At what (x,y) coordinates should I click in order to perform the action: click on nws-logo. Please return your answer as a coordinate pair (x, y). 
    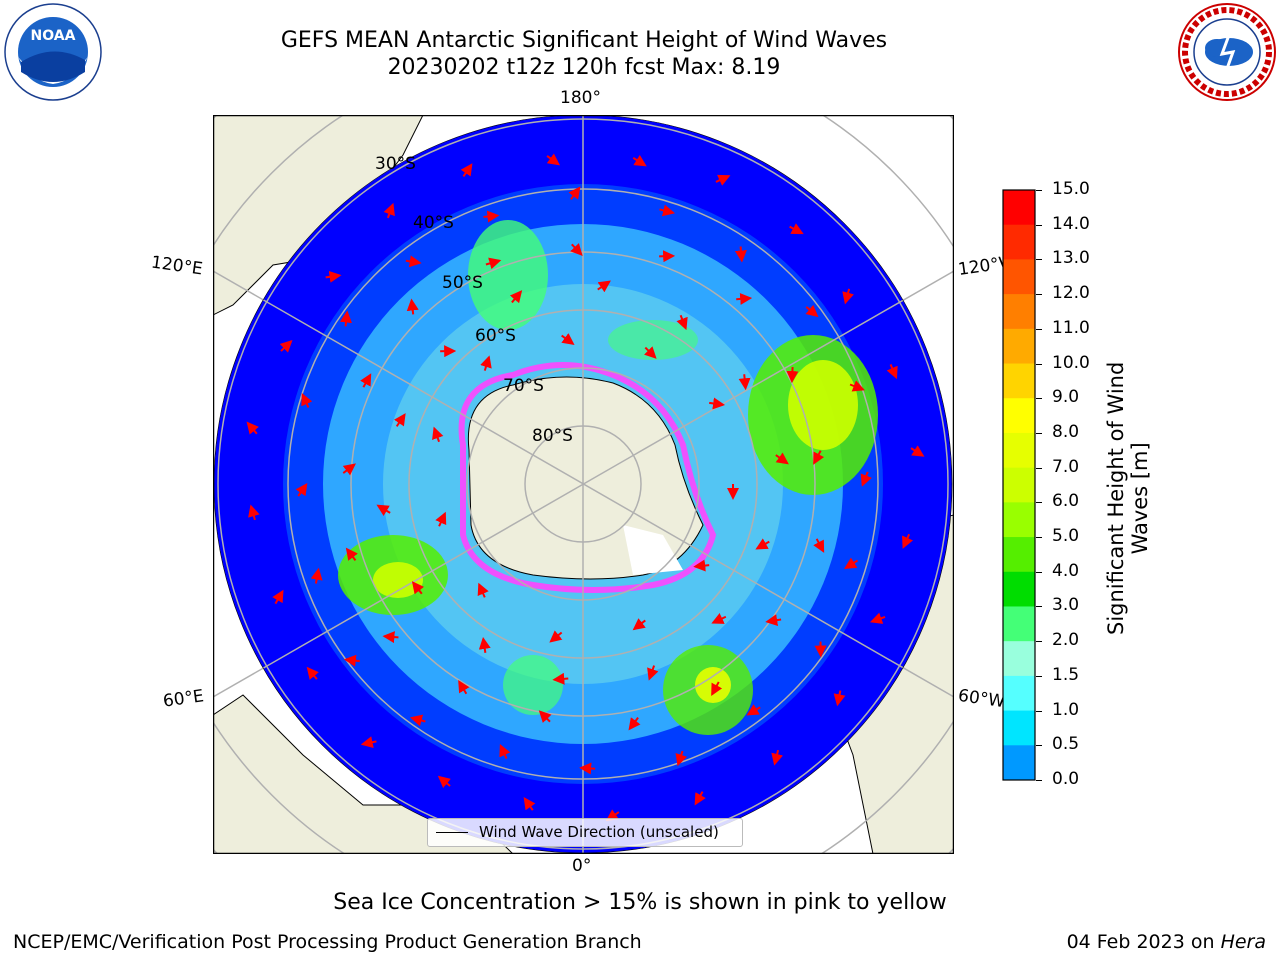
    Looking at the image, I should click on (1227, 52).